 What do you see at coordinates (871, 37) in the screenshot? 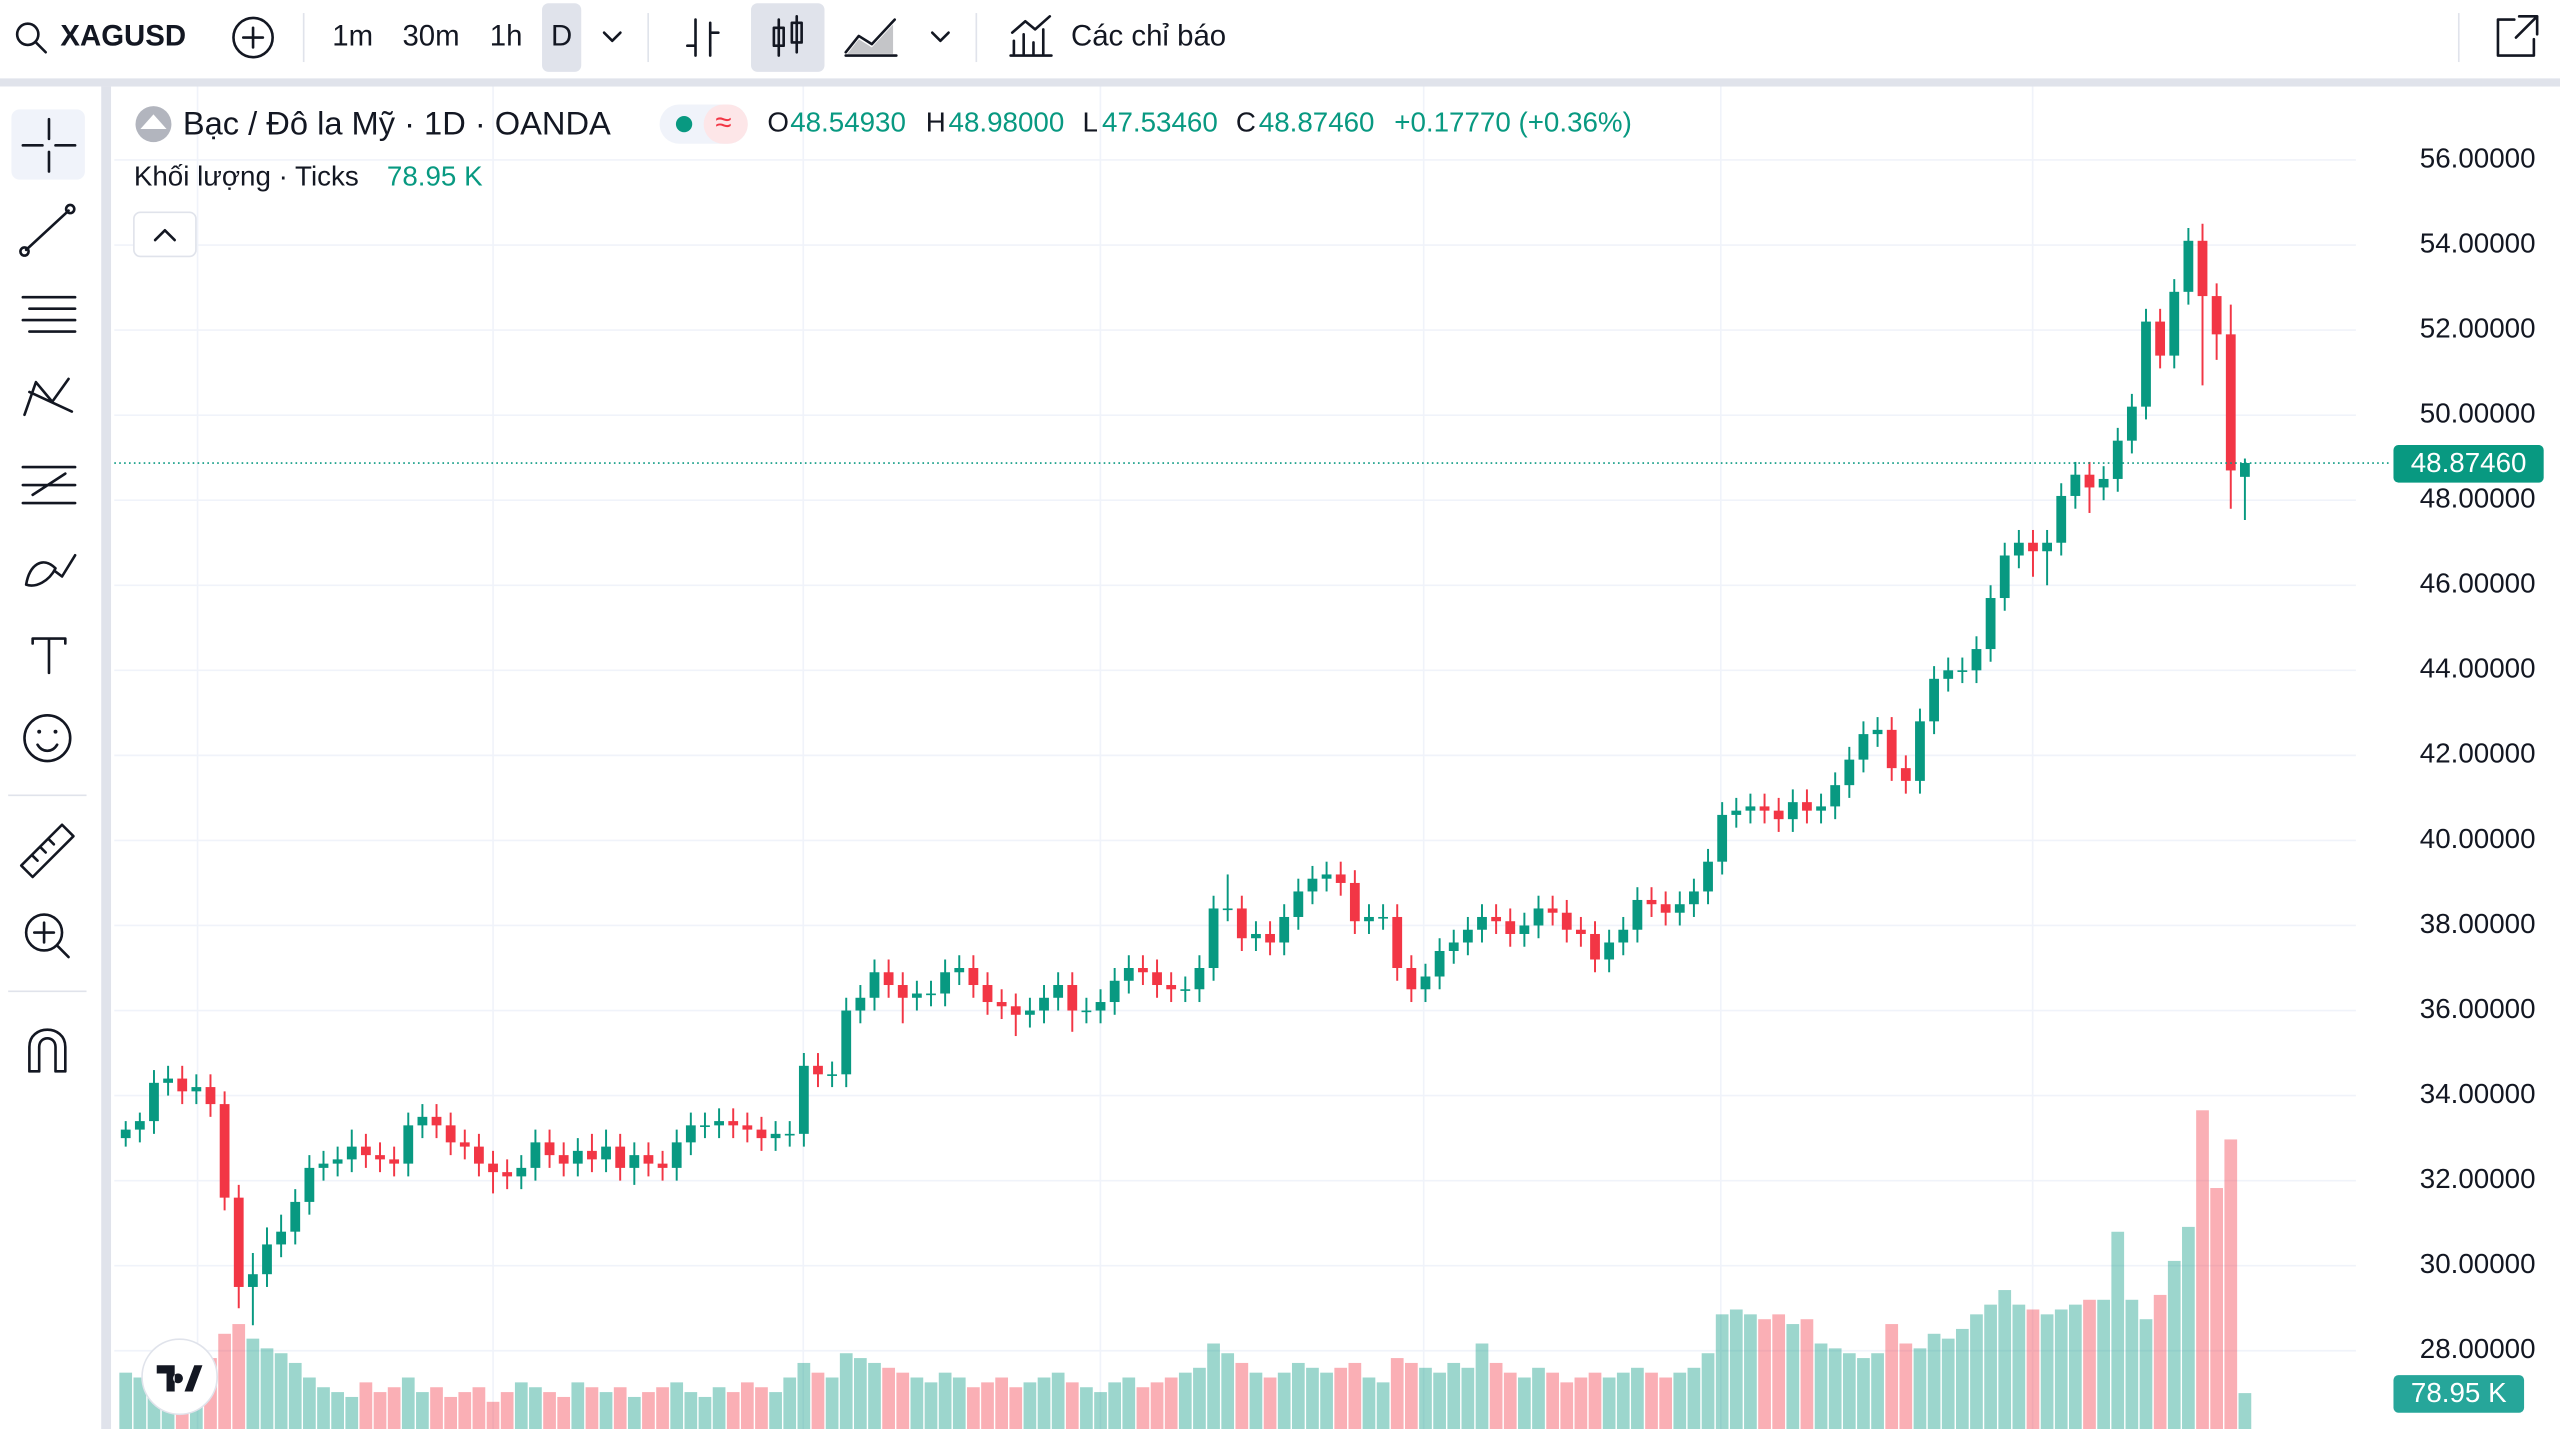
I see `area-icon` at bounding box center [871, 37].